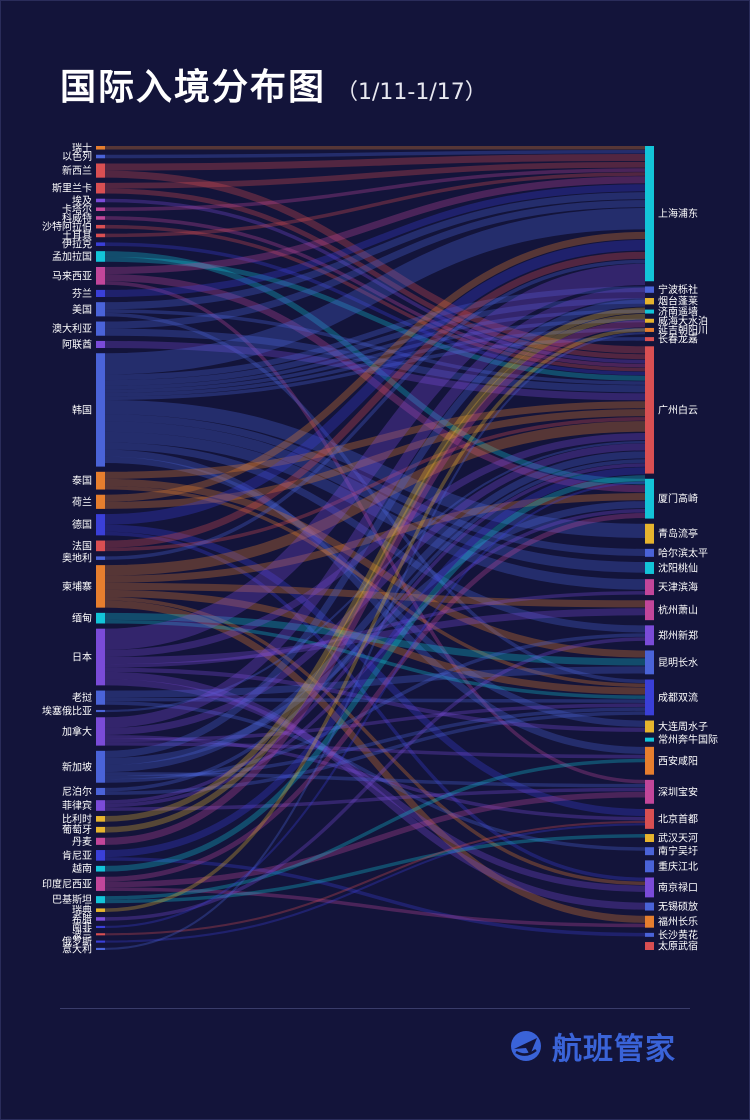 The height and width of the screenshot is (1120, 750). What do you see at coordinates (678, 934) in the screenshot?
I see `target-label: 长沙黄花` at bounding box center [678, 934].